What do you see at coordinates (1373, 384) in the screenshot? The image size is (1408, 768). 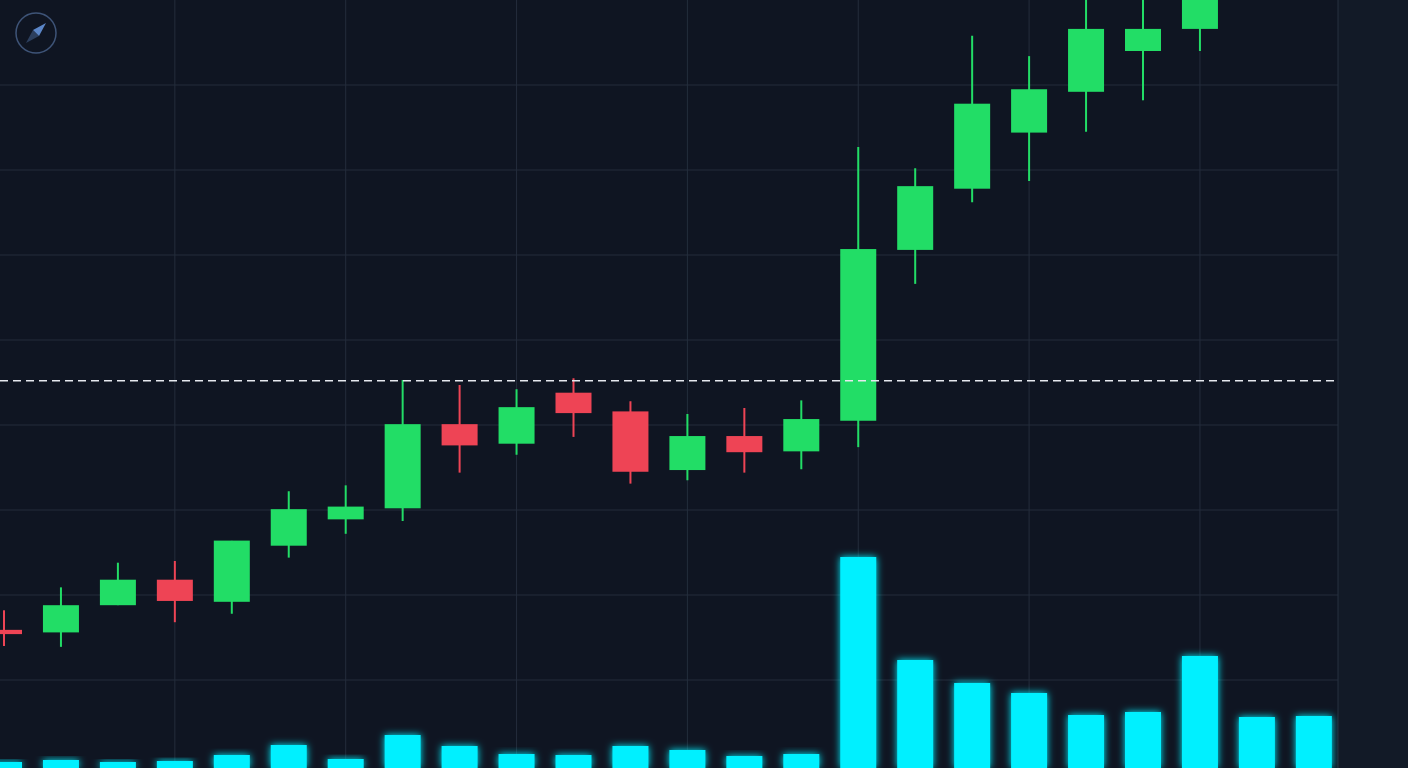 I see `price-axis-panel` at bounding box center [1373, 384].